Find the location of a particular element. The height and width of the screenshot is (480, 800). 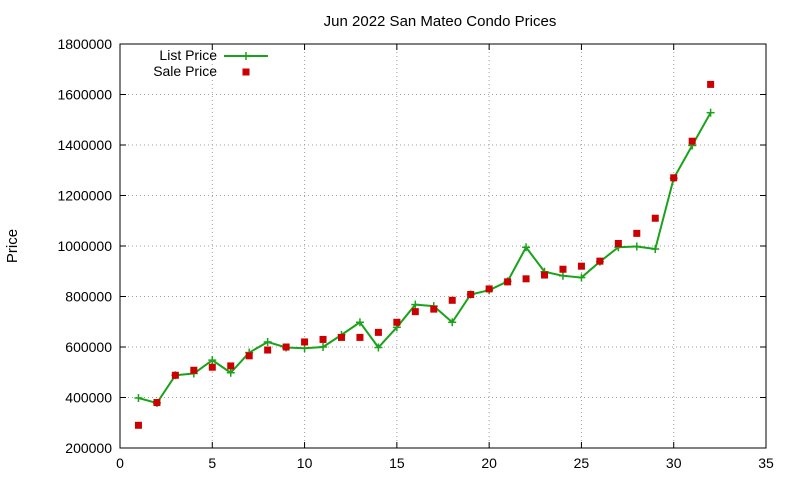

x-tick-label: 10 is located at coordinates (305, 463).